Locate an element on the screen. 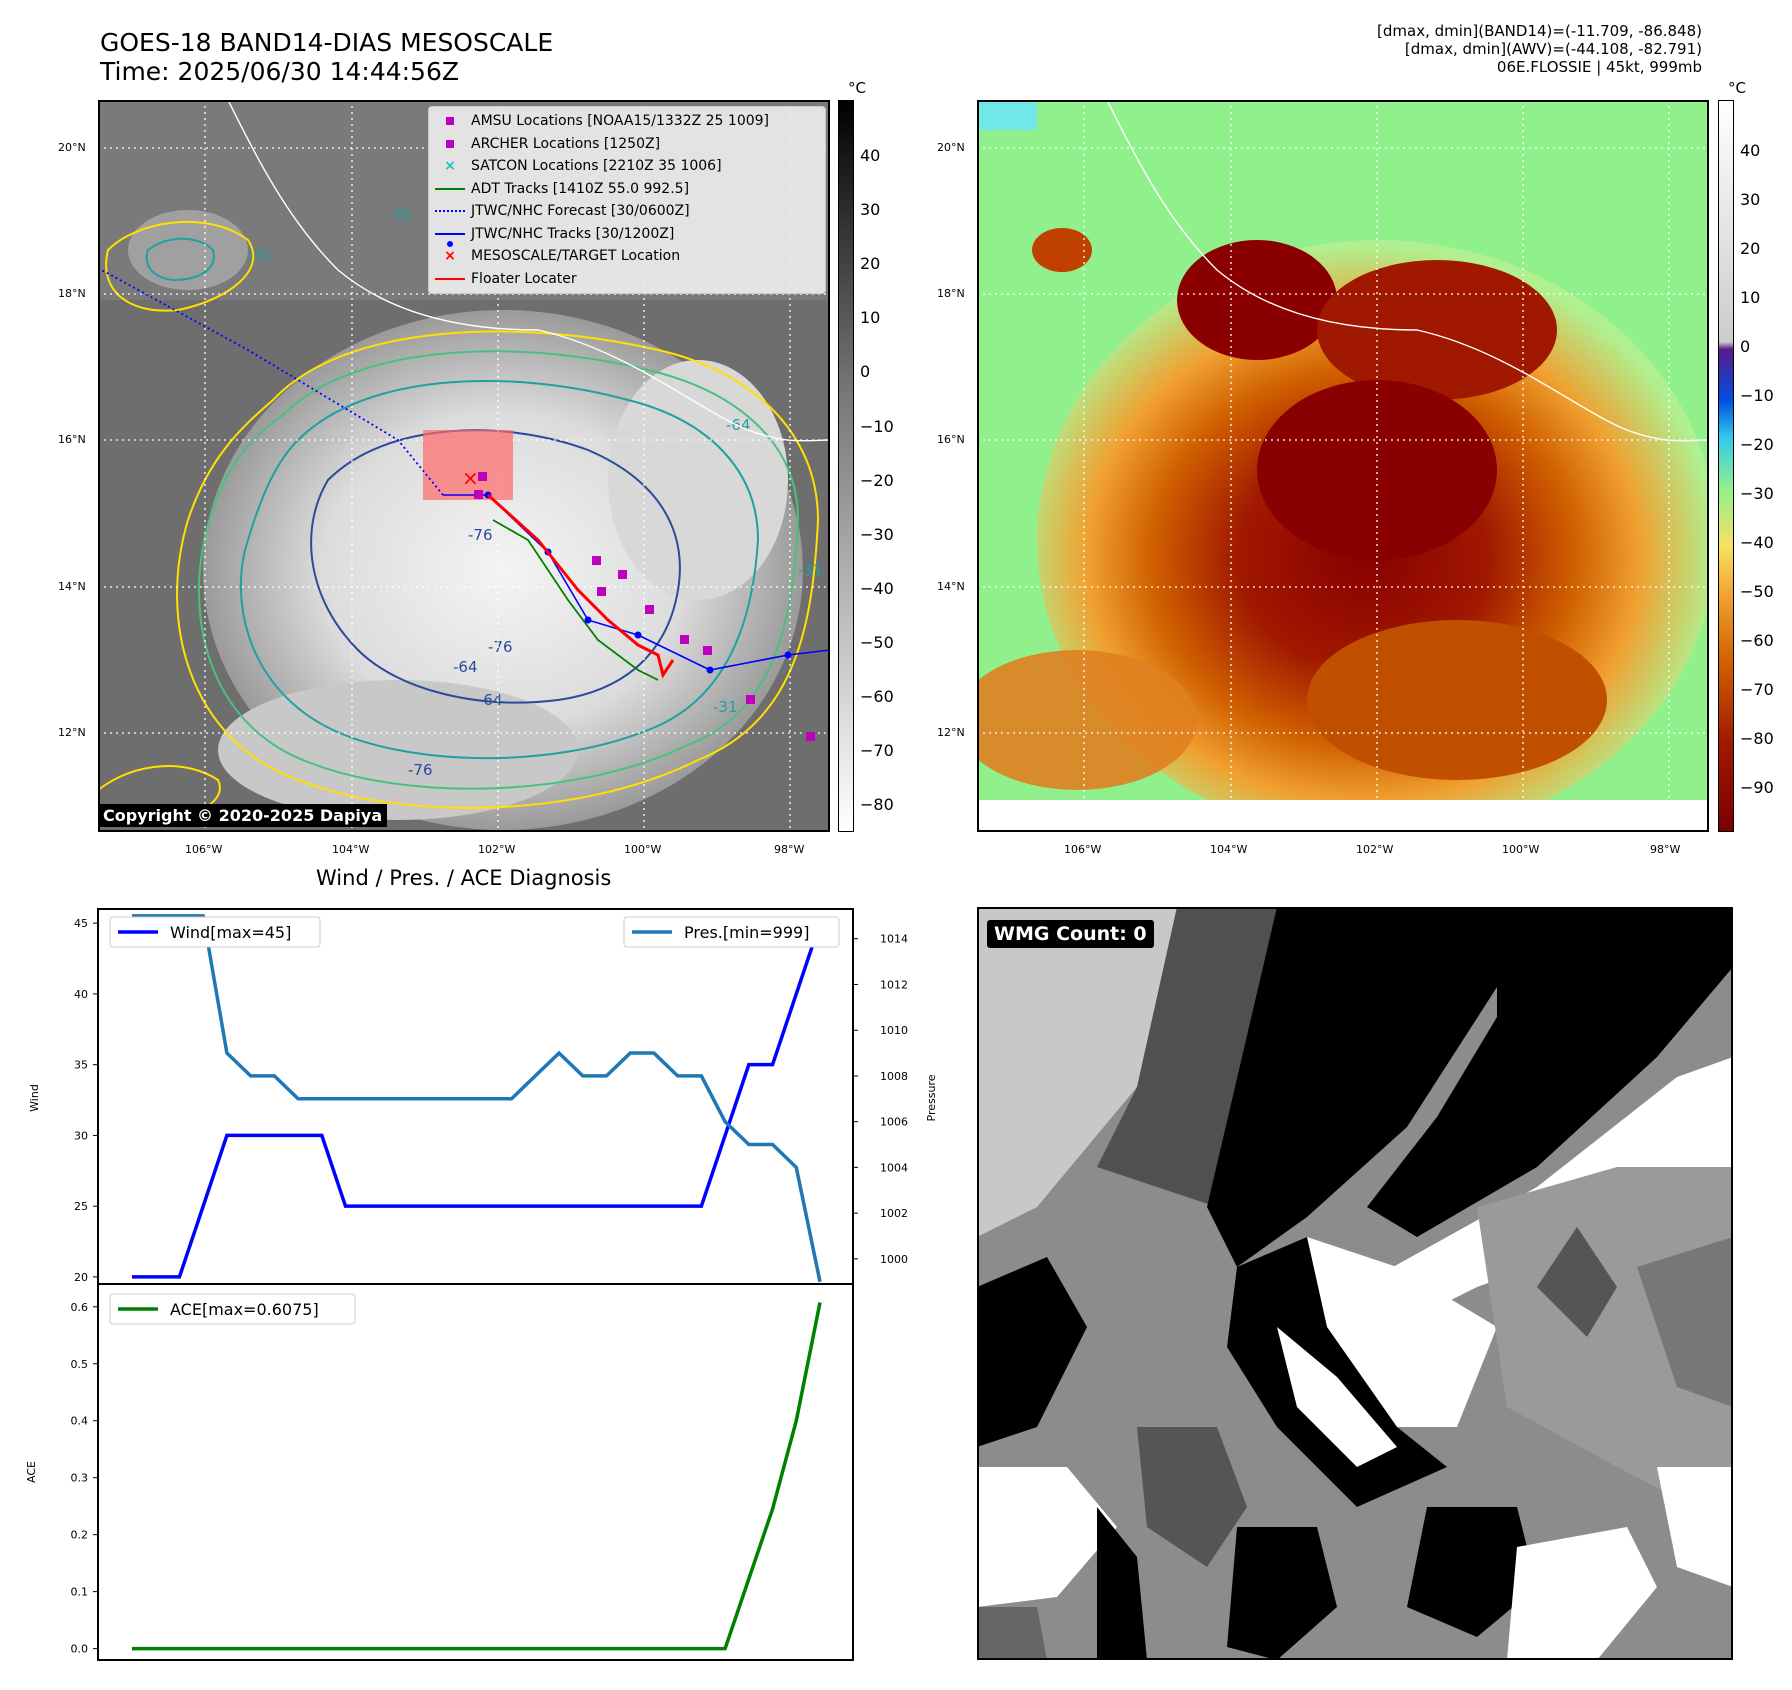 The image size is (1792, 1690). legend-item: × MESOSCALE/TARGET Location is located at coordinates (627, 256).